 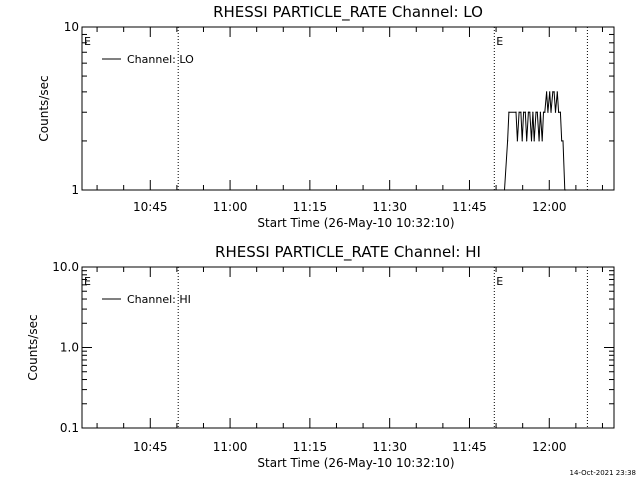 I want to click on series-line, so click(x=535, y=141).